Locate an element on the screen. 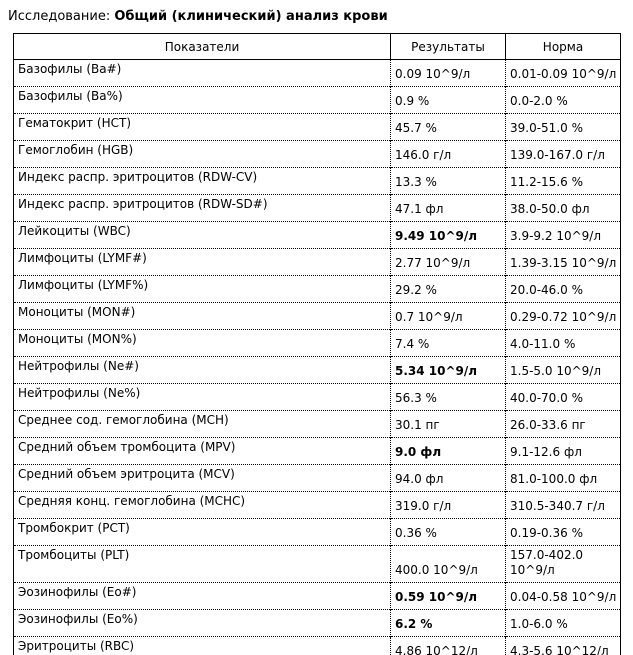 The height and width of the screenshot is (655, 633). results-table-head: Показатели Результаты Норма is located at coordinates (317, 46).